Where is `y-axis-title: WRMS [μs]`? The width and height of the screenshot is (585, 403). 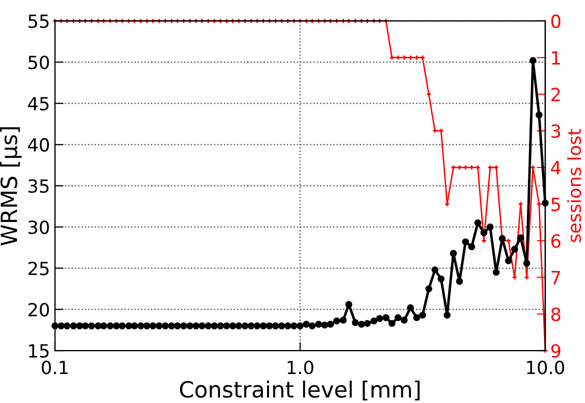
y-axis-title: WRMS [μs] is located at coordinates (11, 186).